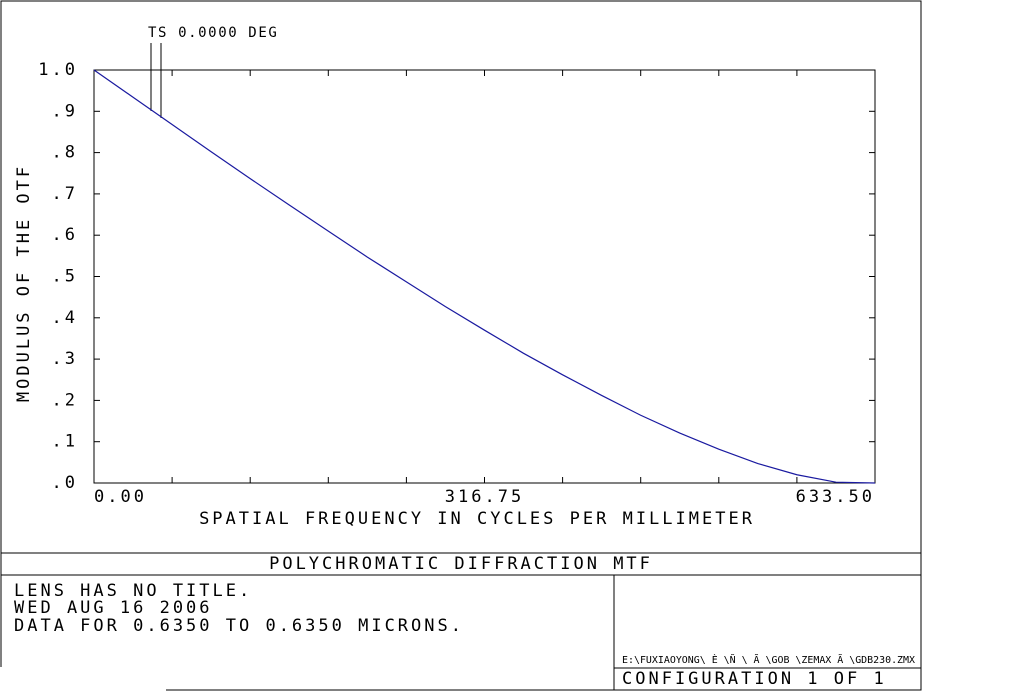 The image size is (1024, 692). What do you see at coordinates (58, 70) in the screenshot?
I see `y-tick-label: 1.0` at bounding box center [58, 70].